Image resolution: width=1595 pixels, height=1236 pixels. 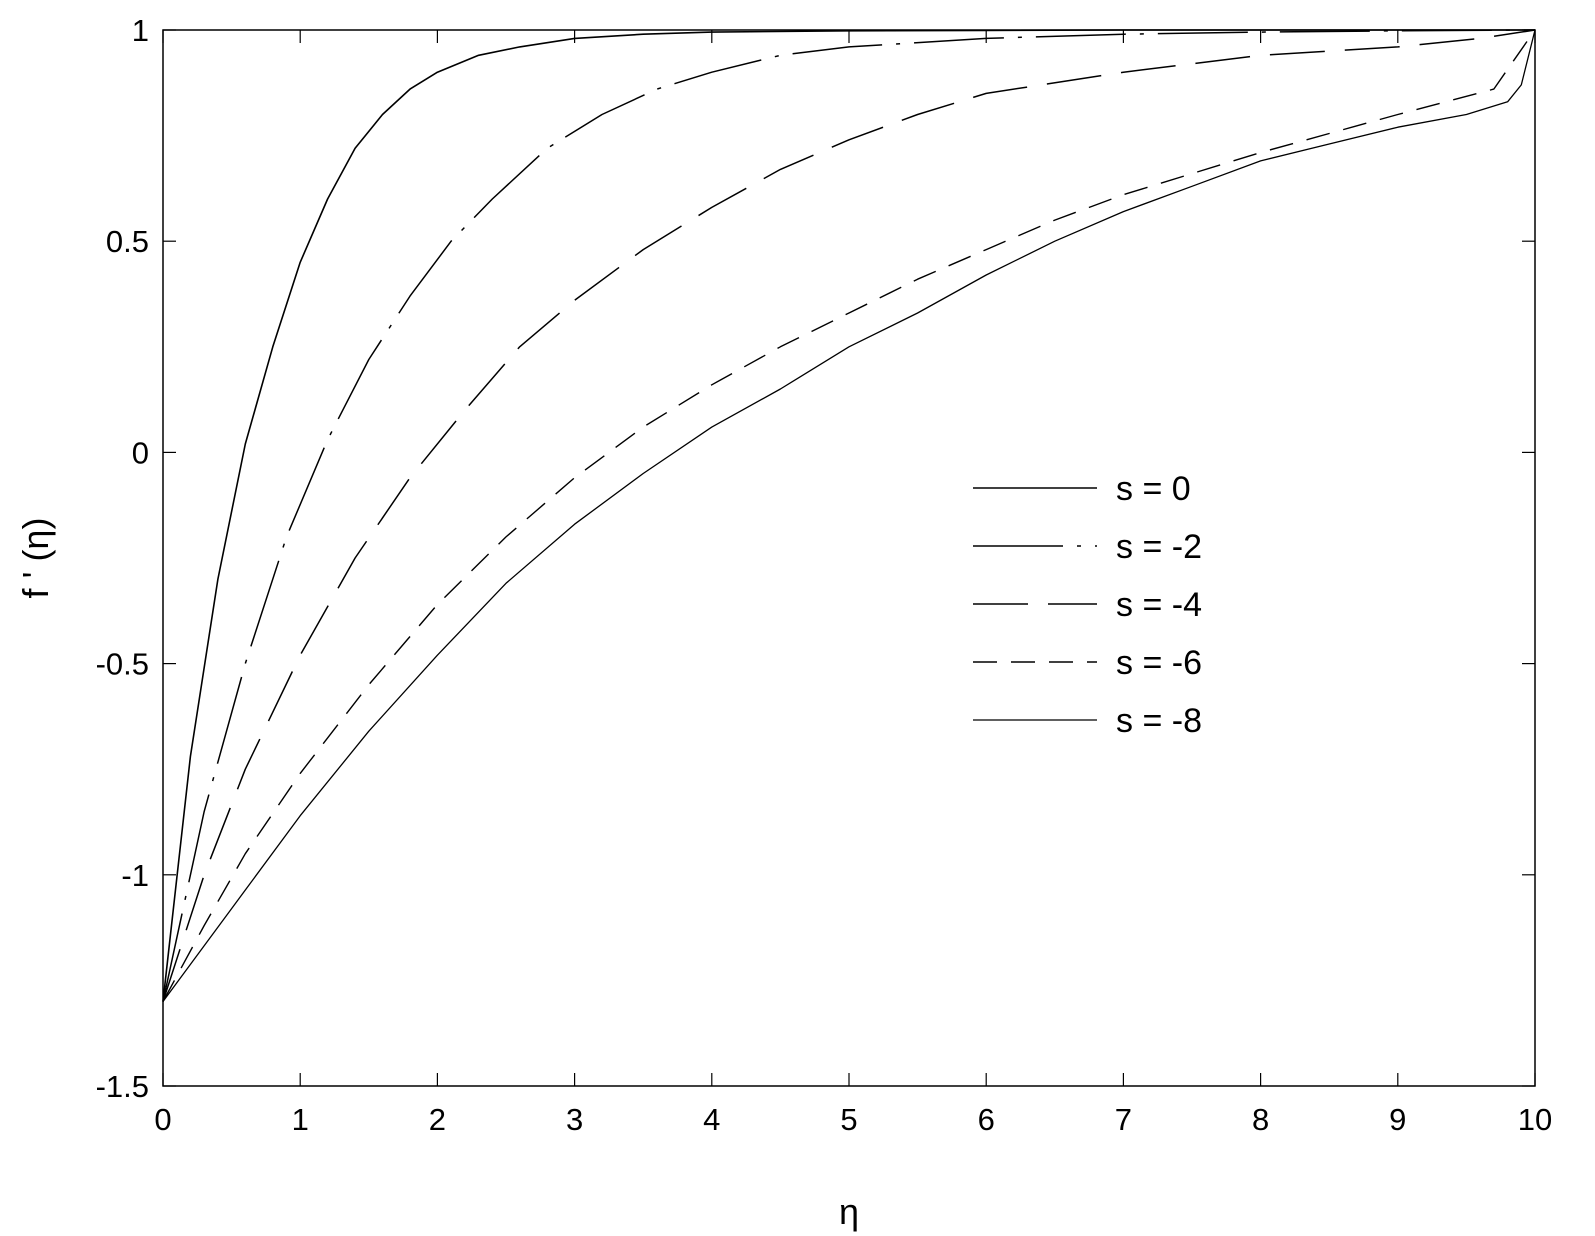 I want to click on x-tick-label: 6, so click(x=986, y=1119).